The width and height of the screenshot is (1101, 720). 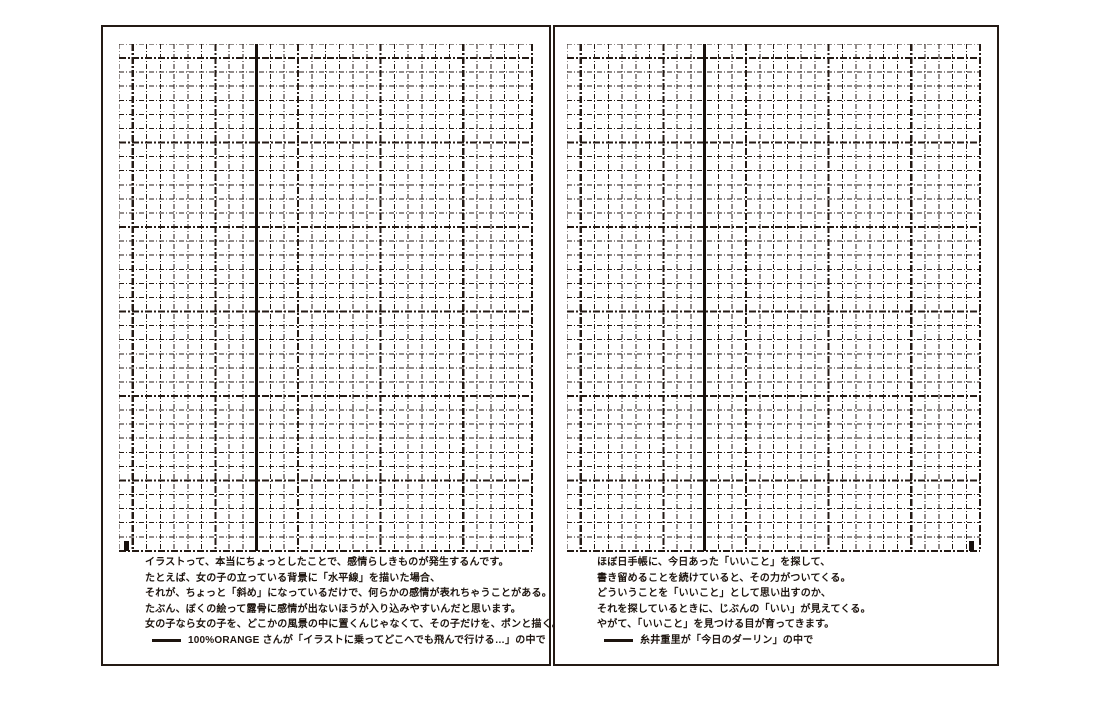 I want to click on attribution-text: 100%ORANGE さんが「イラストに乗ってどこへでも飛んで行ける…」の中で, so click(x=367, y=640).